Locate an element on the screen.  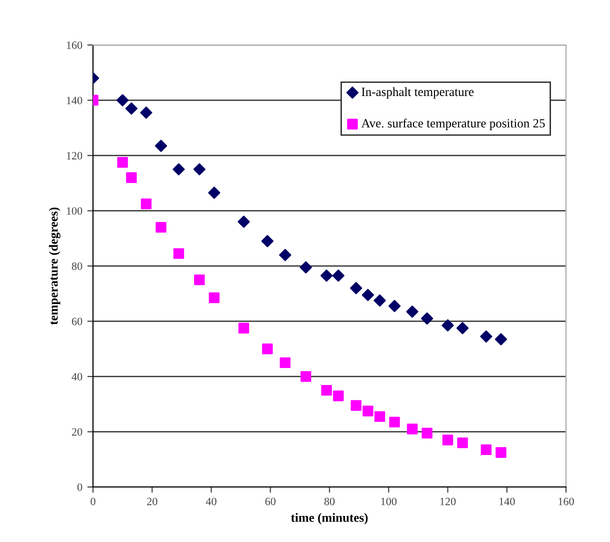
y-tick-label: 40 is located at coordinates (77, 376).